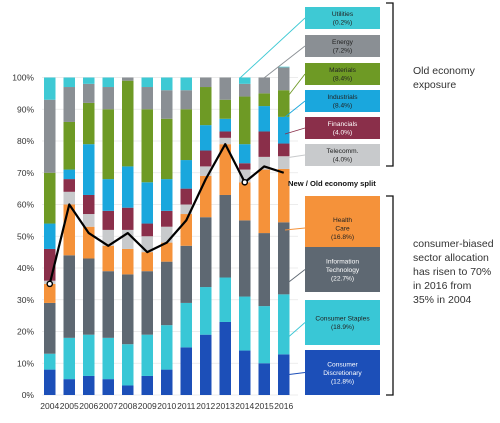 The image size is (500, 423). What do you see at coordinates (25, 236) in the screenshot?
I see `y-tick-label: 50%` at bounding box center [25, 236].